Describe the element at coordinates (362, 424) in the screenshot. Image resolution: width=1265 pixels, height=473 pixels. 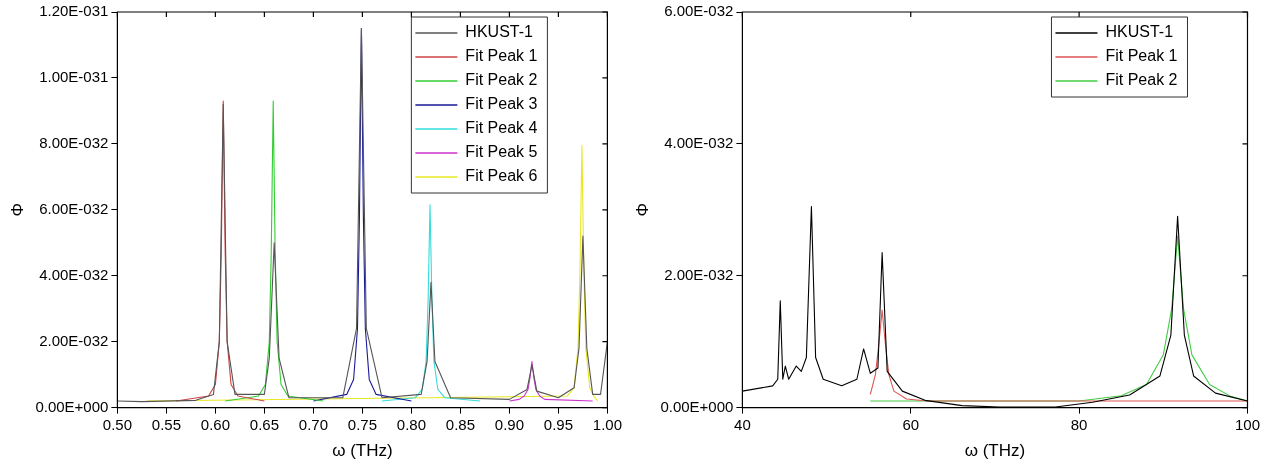
I see `x-tick-label: 0.75` at that location.